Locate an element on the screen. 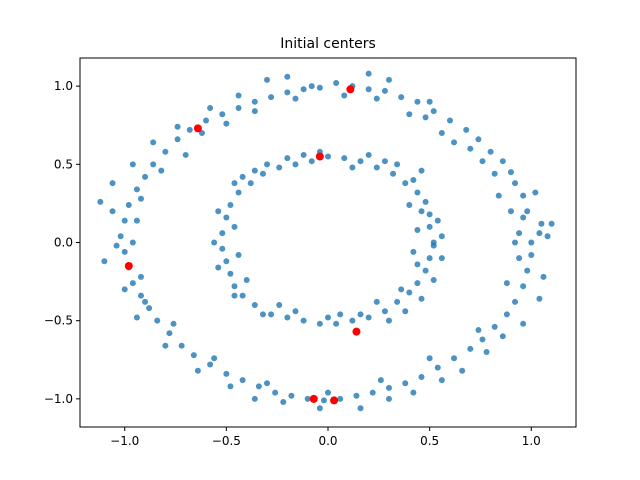 Image resolution: width=640 pixels, height=480 pixels. y-tick-label: 1.0 is located at coordinates (63, 86).